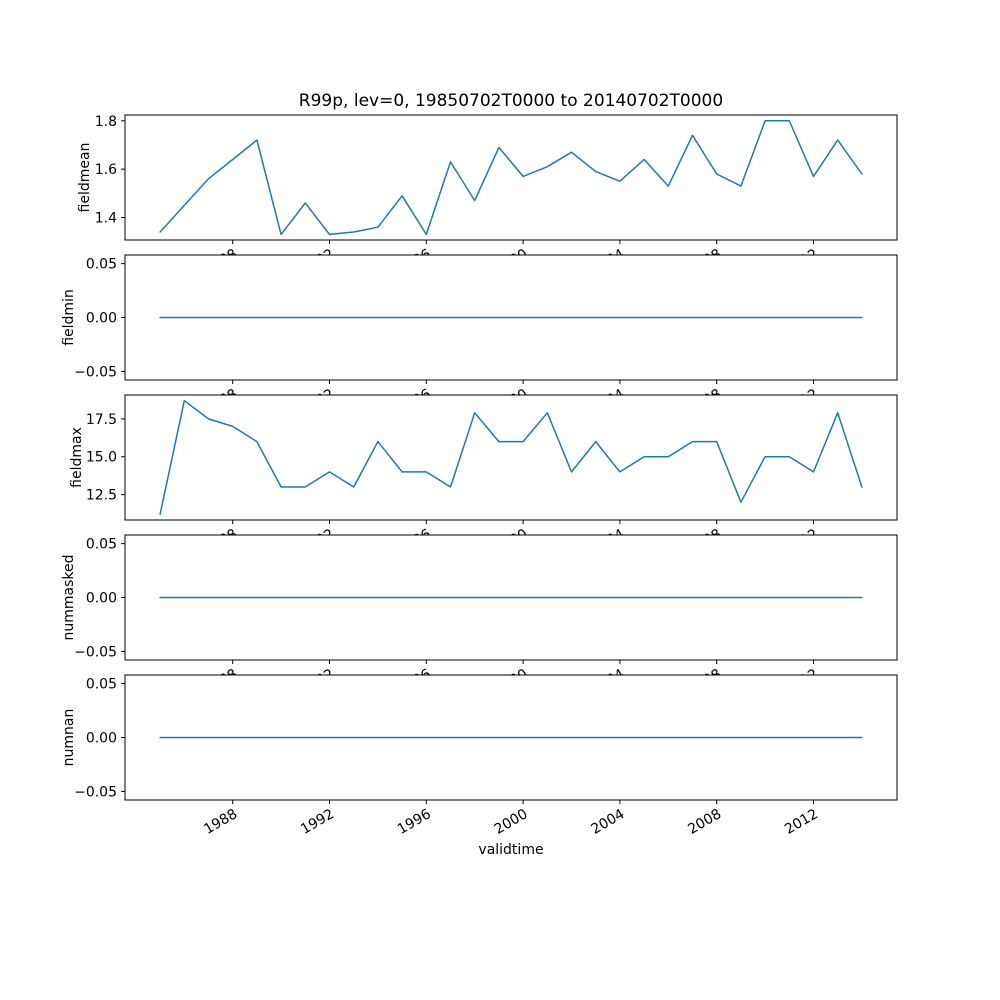 The image size is (1000, 1000). I want to click on x-tick-label: 2008, so click(704, 822).